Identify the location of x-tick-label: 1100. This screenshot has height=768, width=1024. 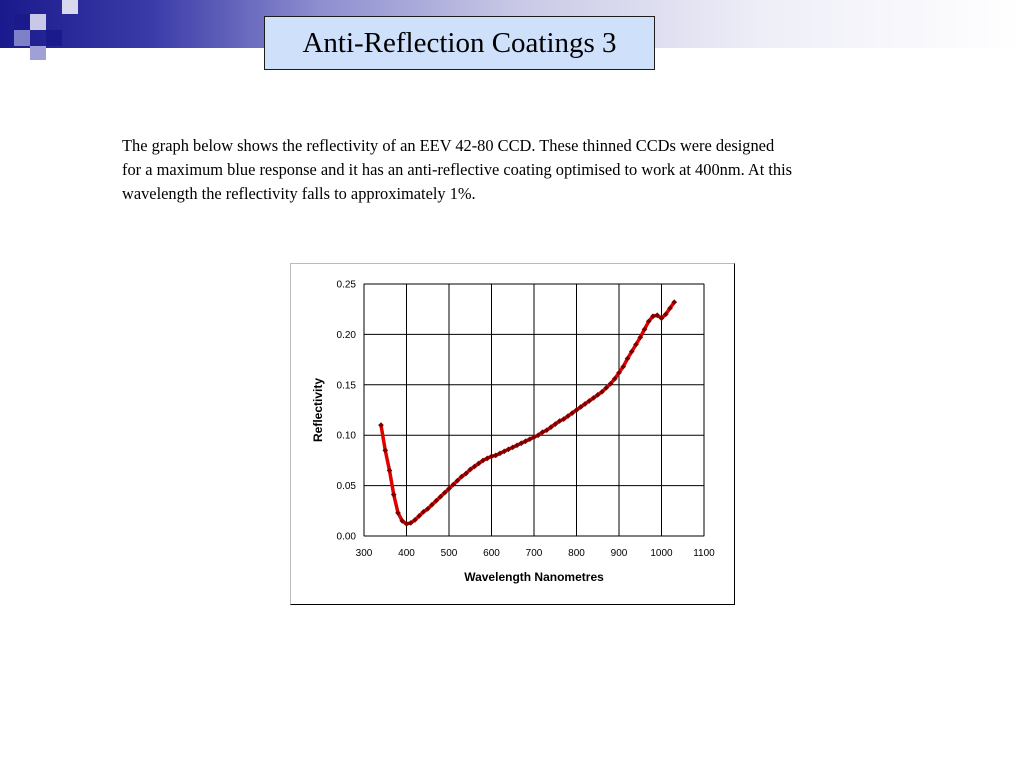
(704, 553).